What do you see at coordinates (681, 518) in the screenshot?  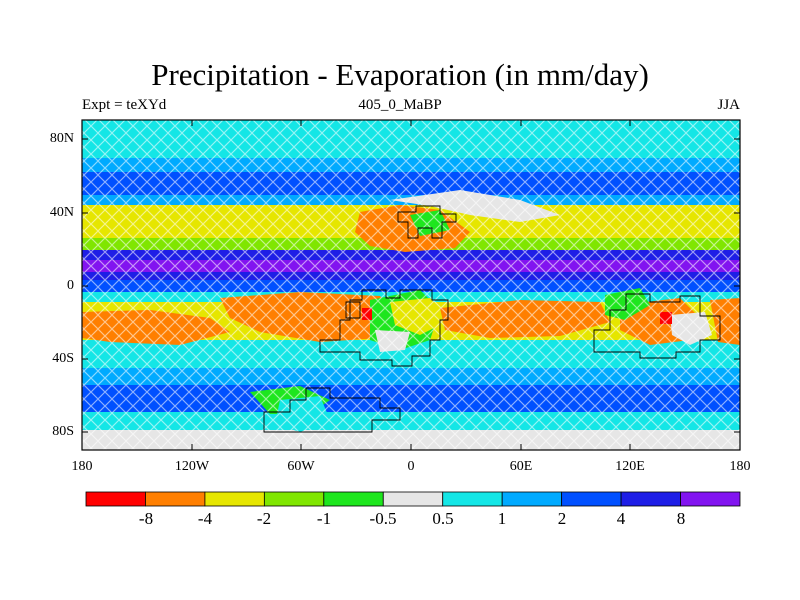 I see `colorbar-label: 8` at bounding box center [681, 518].